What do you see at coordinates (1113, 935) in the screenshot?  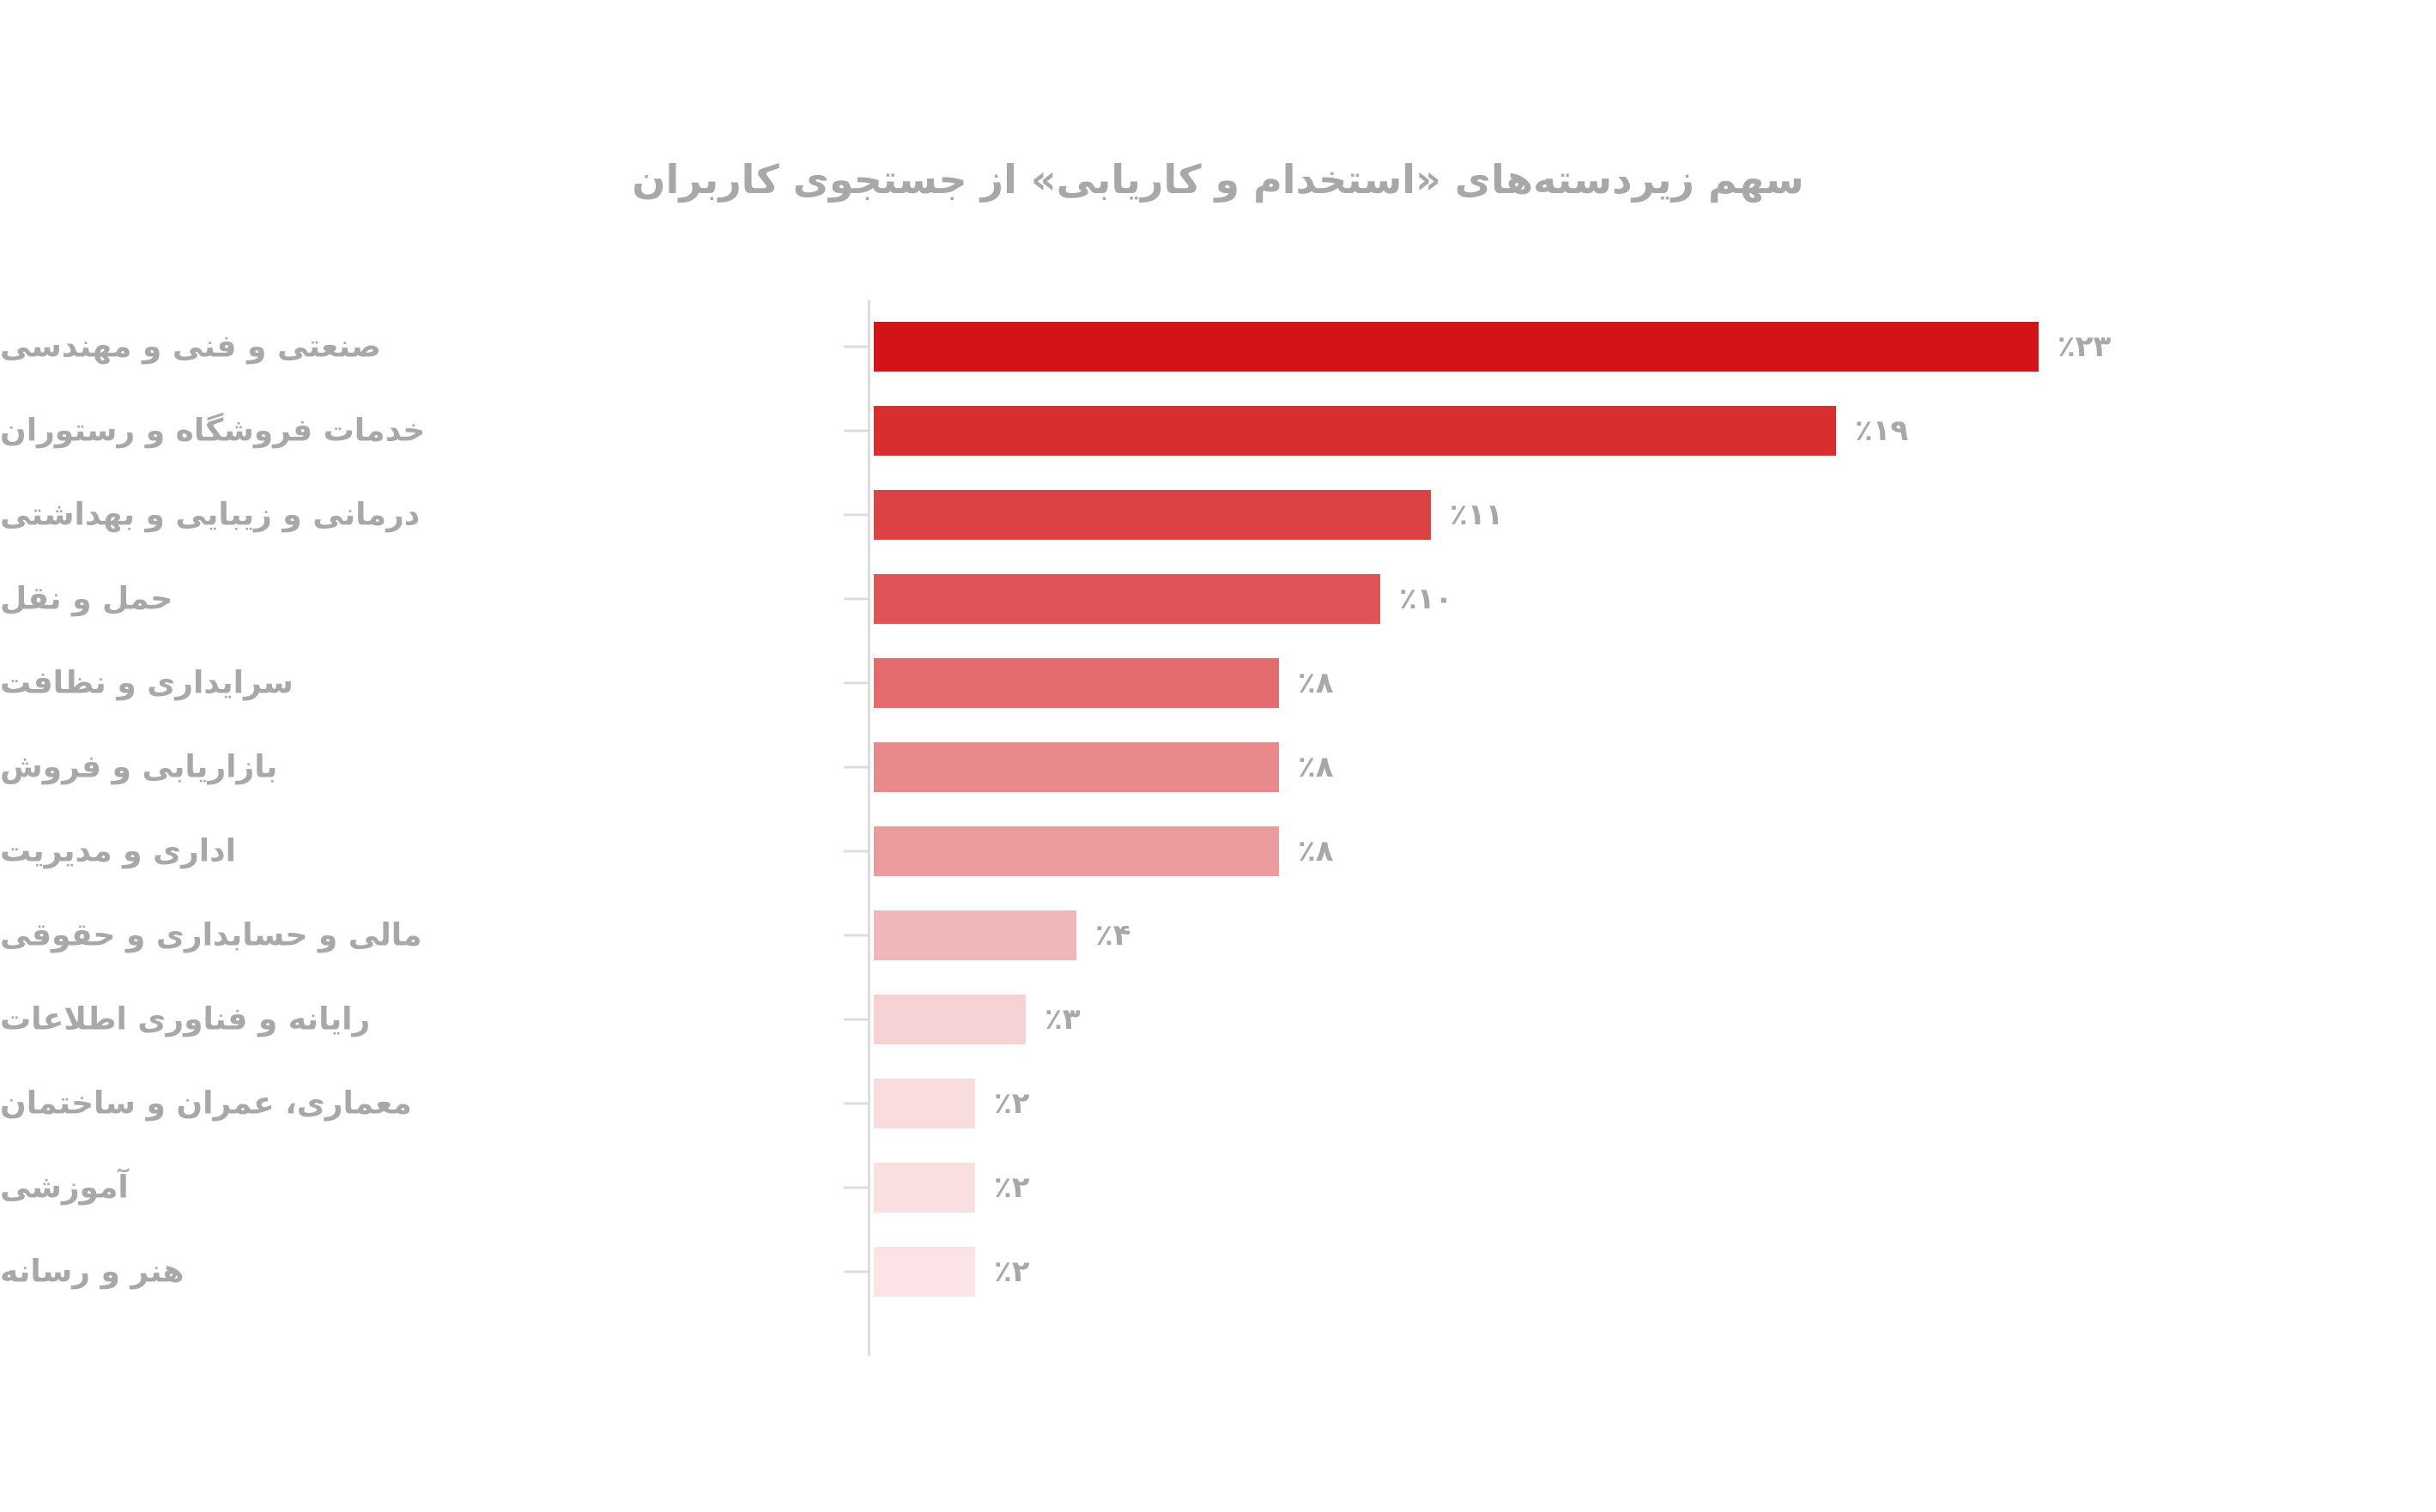 I see `bar-value-label: ٪۴` at bounding box center [1113, 935].